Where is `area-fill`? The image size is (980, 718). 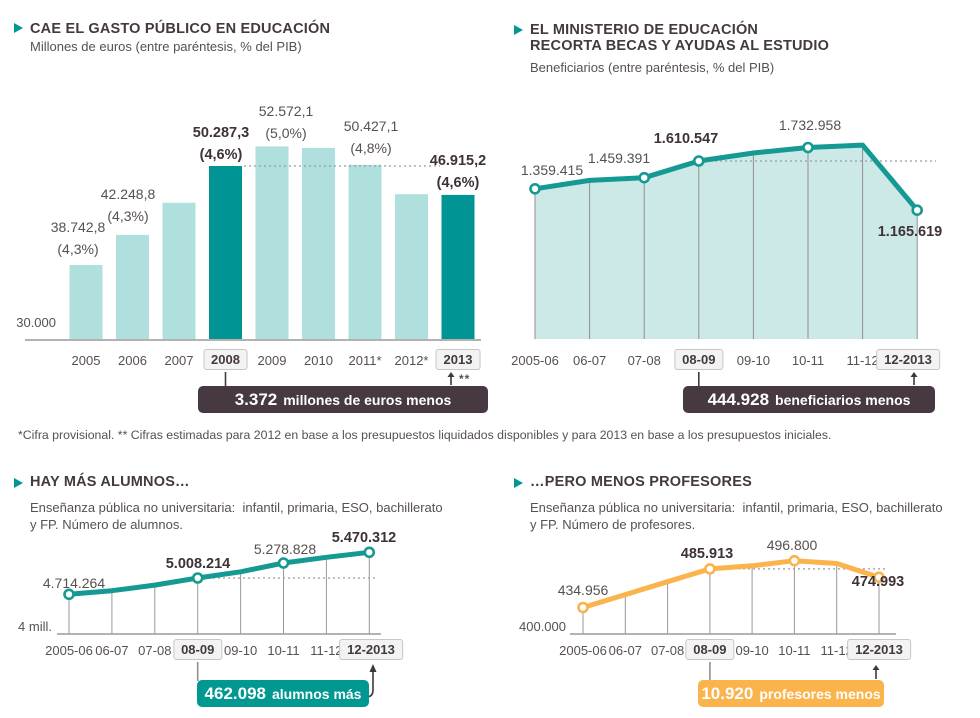
area-fill is located at coordinates (726, 242).